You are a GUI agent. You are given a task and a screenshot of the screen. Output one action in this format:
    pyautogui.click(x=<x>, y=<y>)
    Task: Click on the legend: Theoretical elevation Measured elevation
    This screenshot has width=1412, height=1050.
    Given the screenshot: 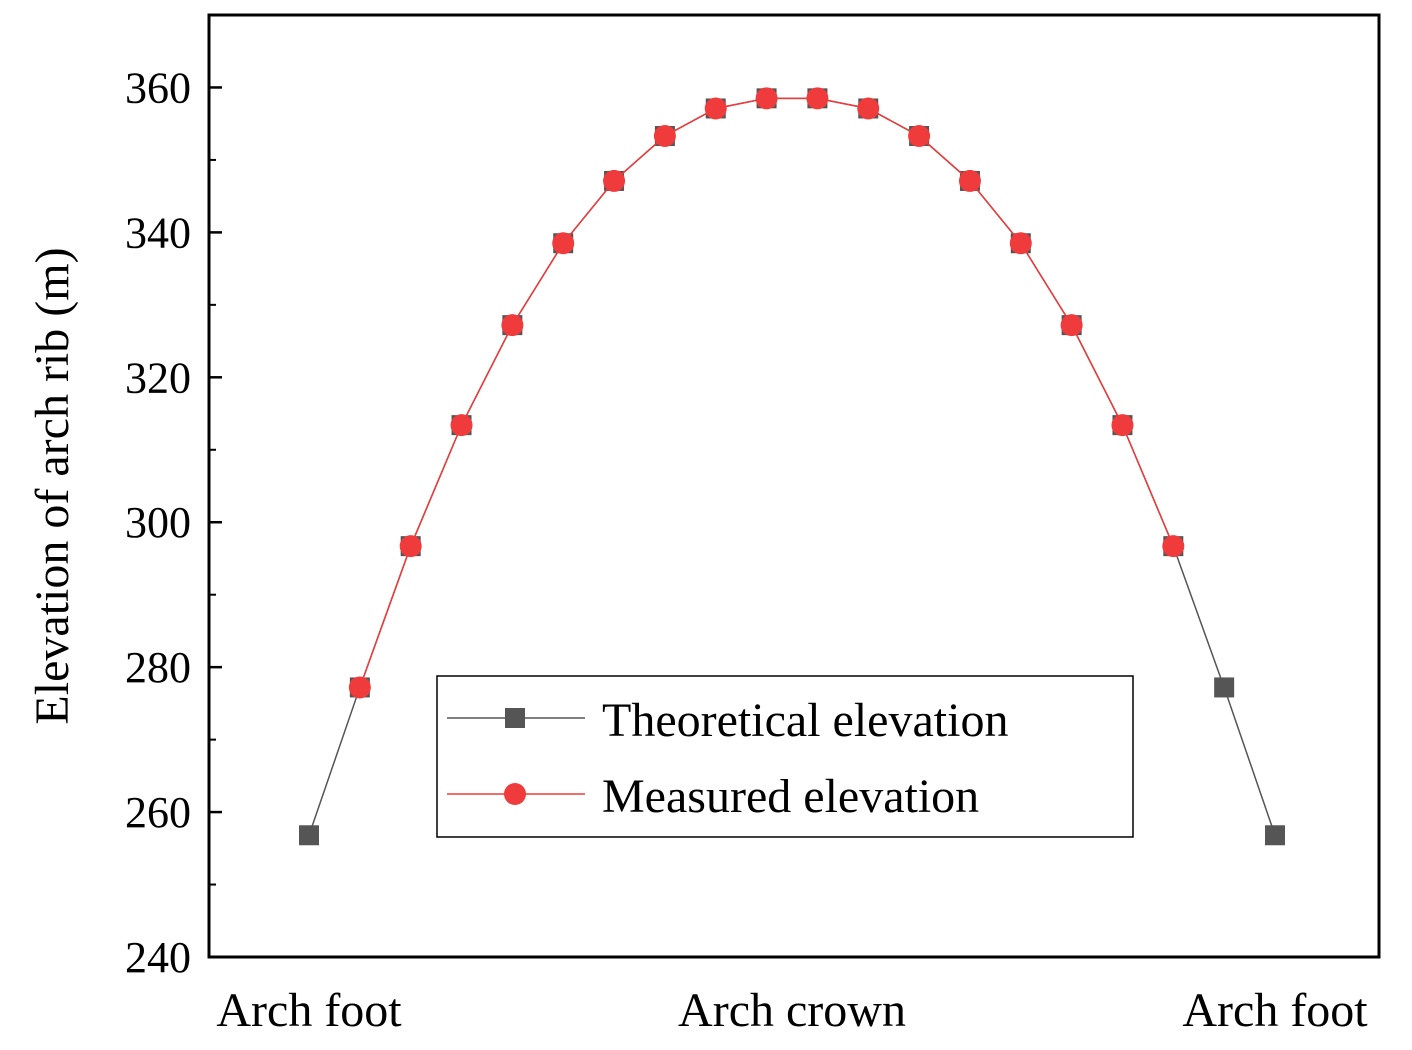 What is the action you would take?
    pyautogui.click(x=785, y=756)
    